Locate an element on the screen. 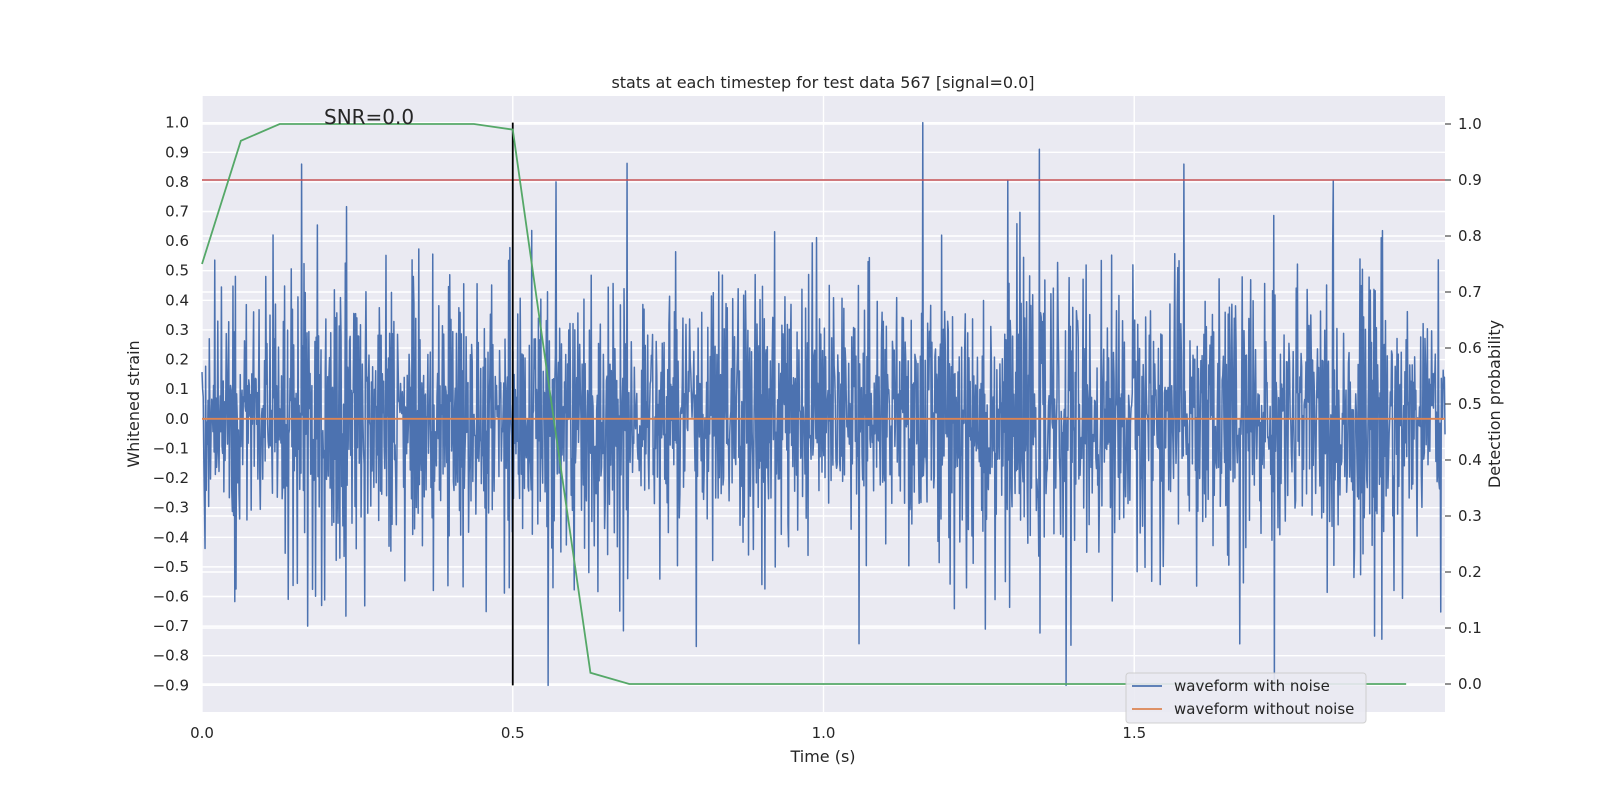  y-right-tick-label-1: 0.1 is located at coordinates (1470, 628).